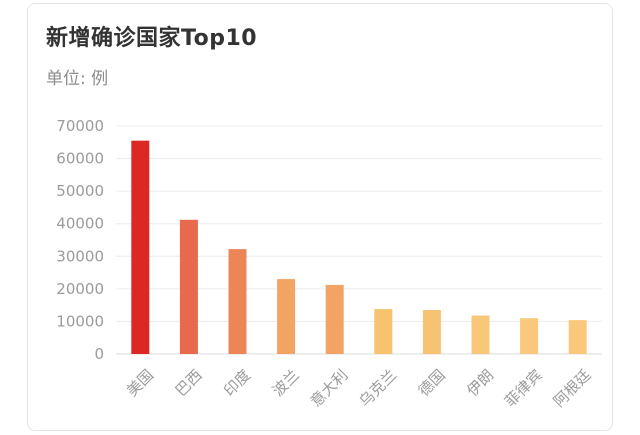 The width and height of the screenshot is (640, 435). I want to click on y-tick-label: 40000, so click(80, 224).